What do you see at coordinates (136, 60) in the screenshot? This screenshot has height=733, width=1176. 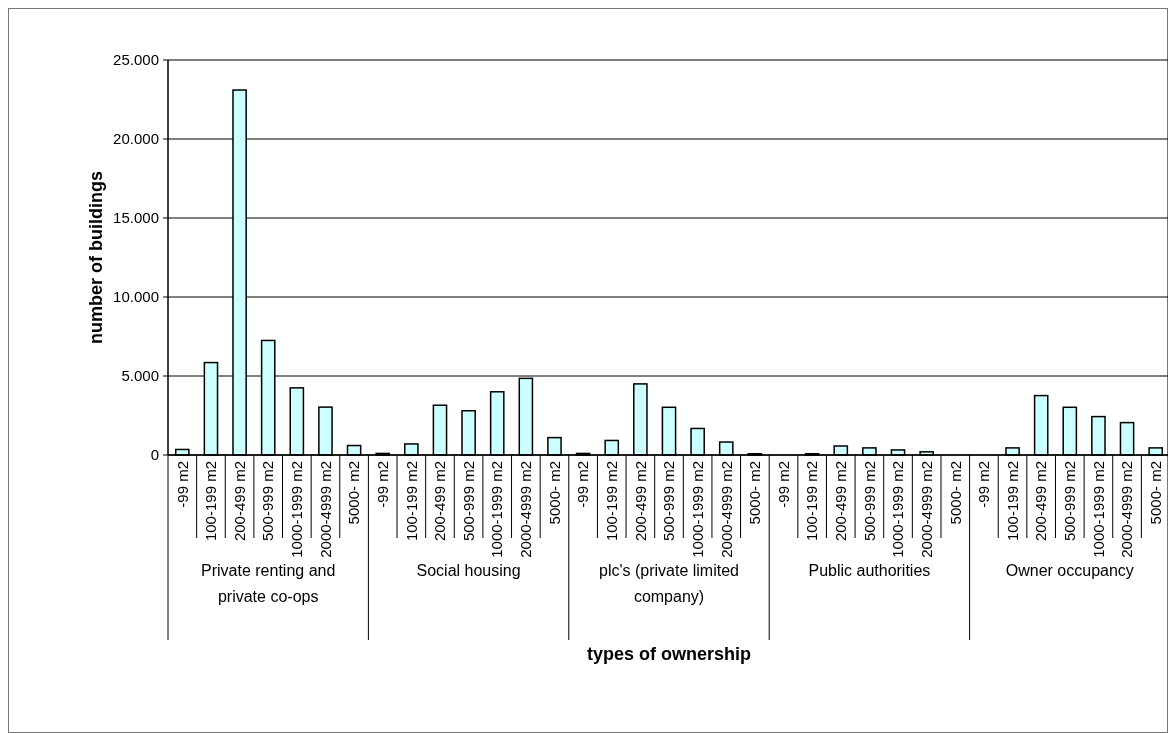 I see `y-tick-label: 25.000` at bounding box center [136, 60].